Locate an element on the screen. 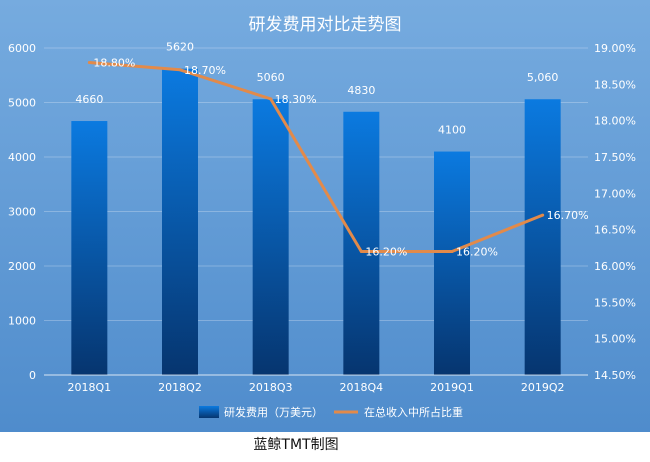 The height and width of the screenshot is (462, 650). y-right-tick-label: 17.50% is located at coordinates (615, 157).